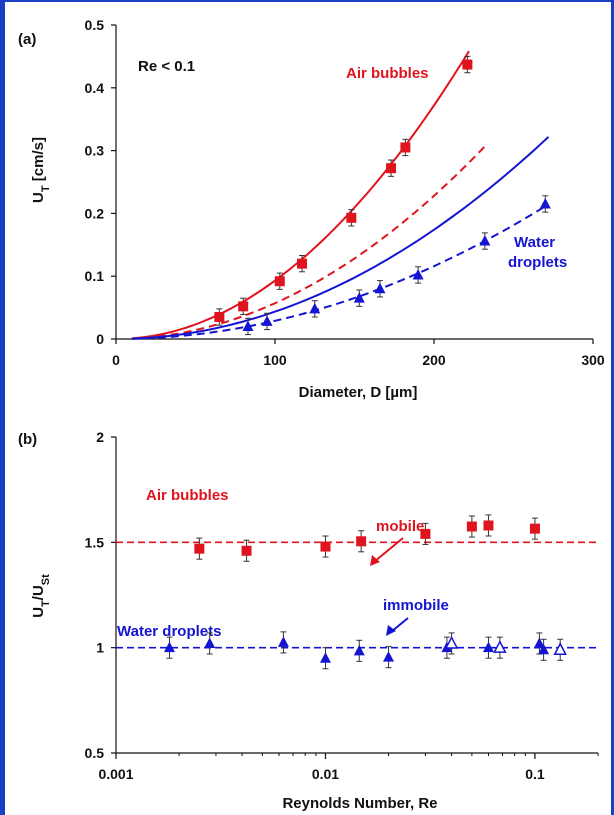 The width and height of the screenshot is (614, 815). Describe the element at coordinates (100, 437) in the screenshot. I see `panel-b-y-tick-label: 2` at that location.